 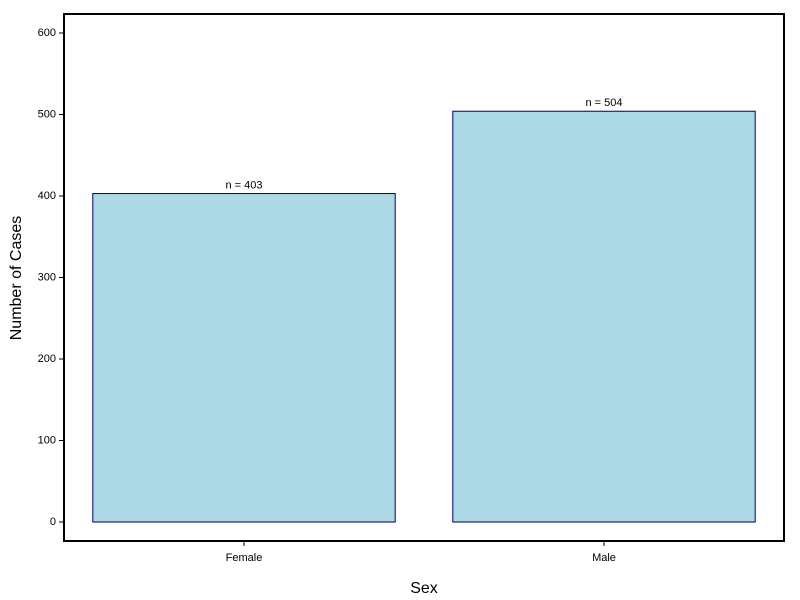 What do you see at coordinates (47, 114) in the screenshot?
I see `y-tick-label: 500` at bounding box center [47, 114].